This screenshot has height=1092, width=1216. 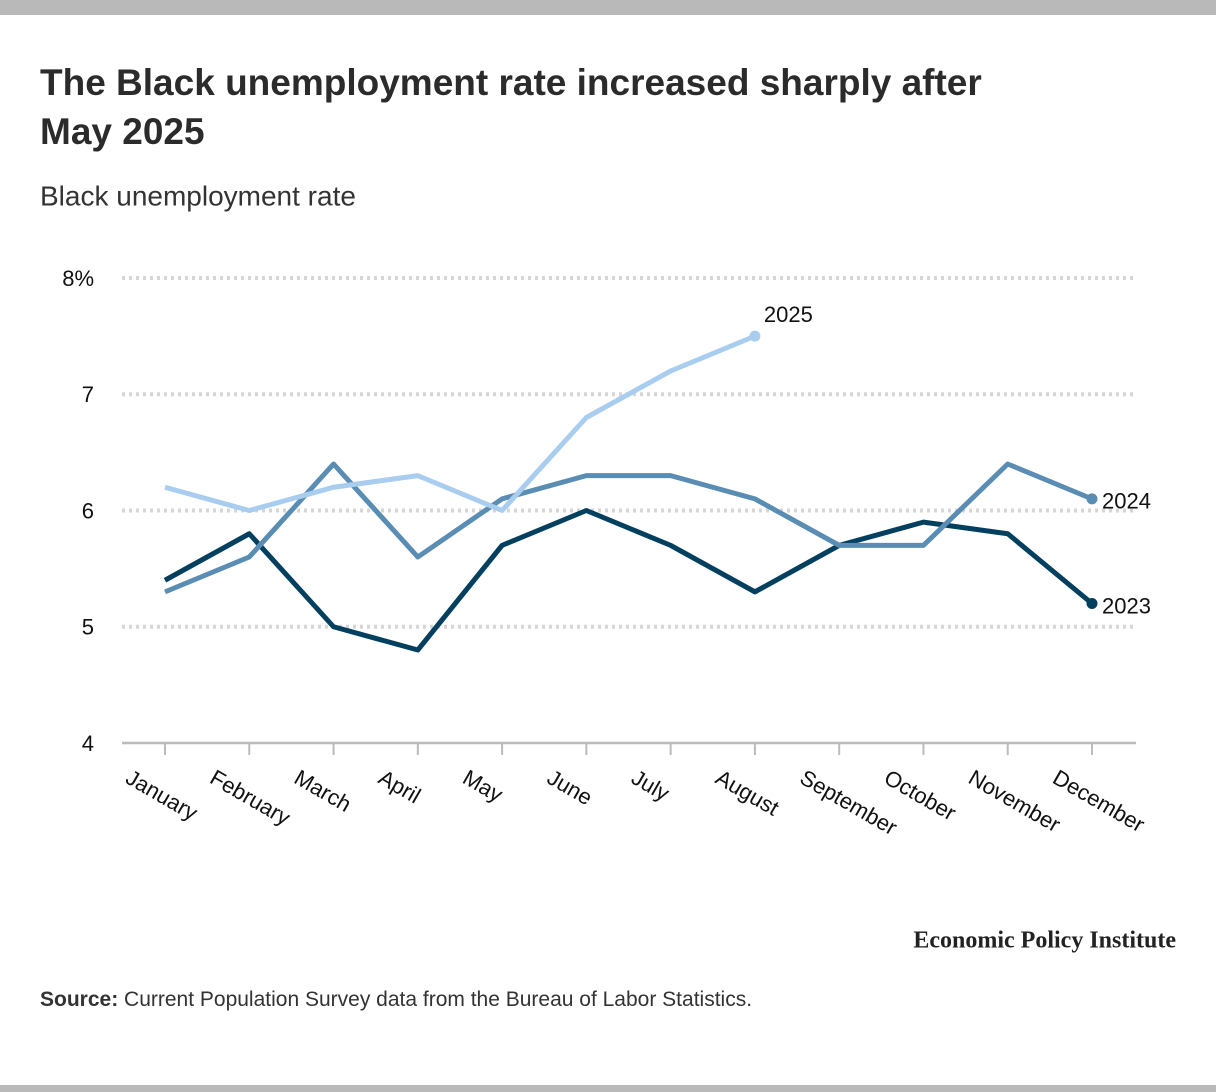 What do you see at coordinates (608, 7) in the screenshot?
I see `top-bar` at bounding box center [608, 7].